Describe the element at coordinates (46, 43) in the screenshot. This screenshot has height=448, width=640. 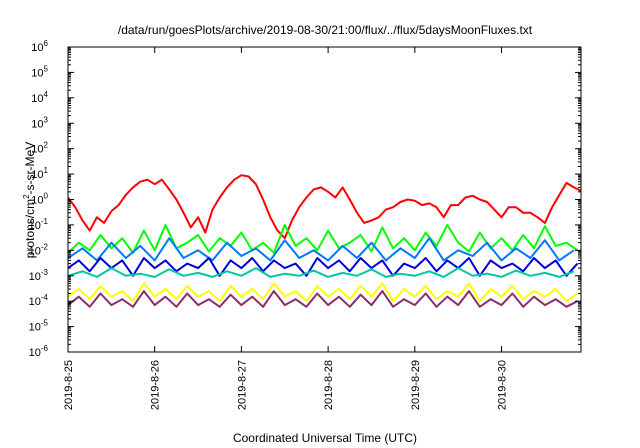
I see `y-tick-exponent: 6` at that location.